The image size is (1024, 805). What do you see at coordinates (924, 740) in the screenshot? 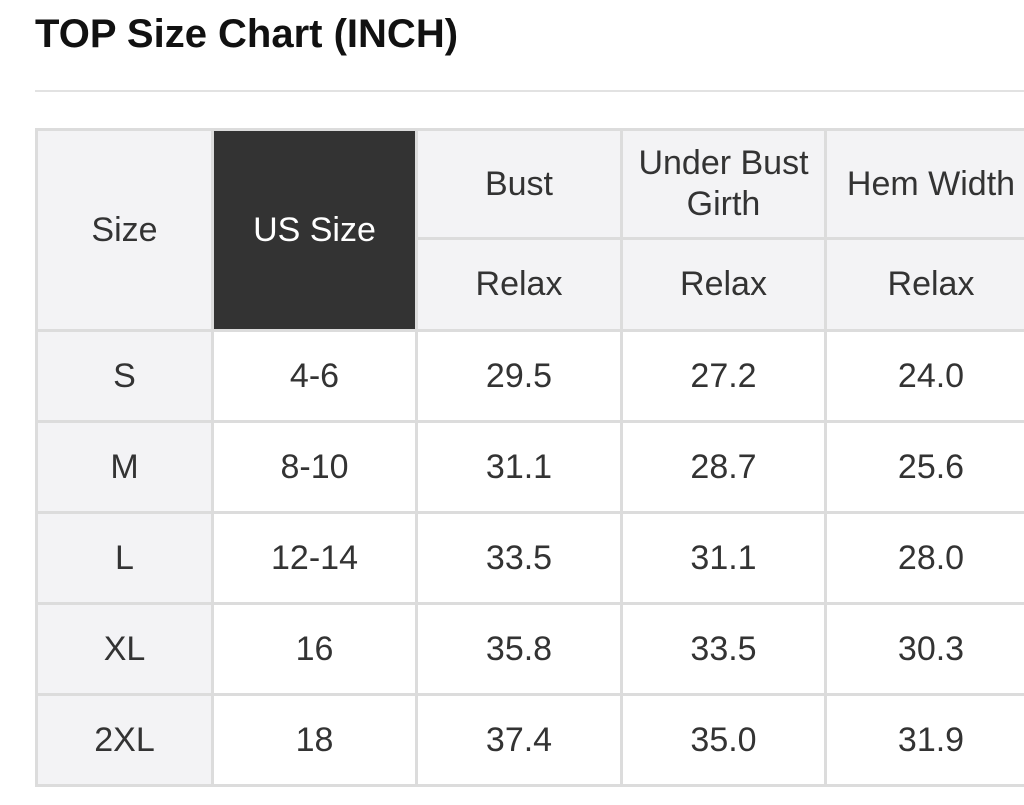
I see `table-cell: 31.9` at bounding box center [924, 740].